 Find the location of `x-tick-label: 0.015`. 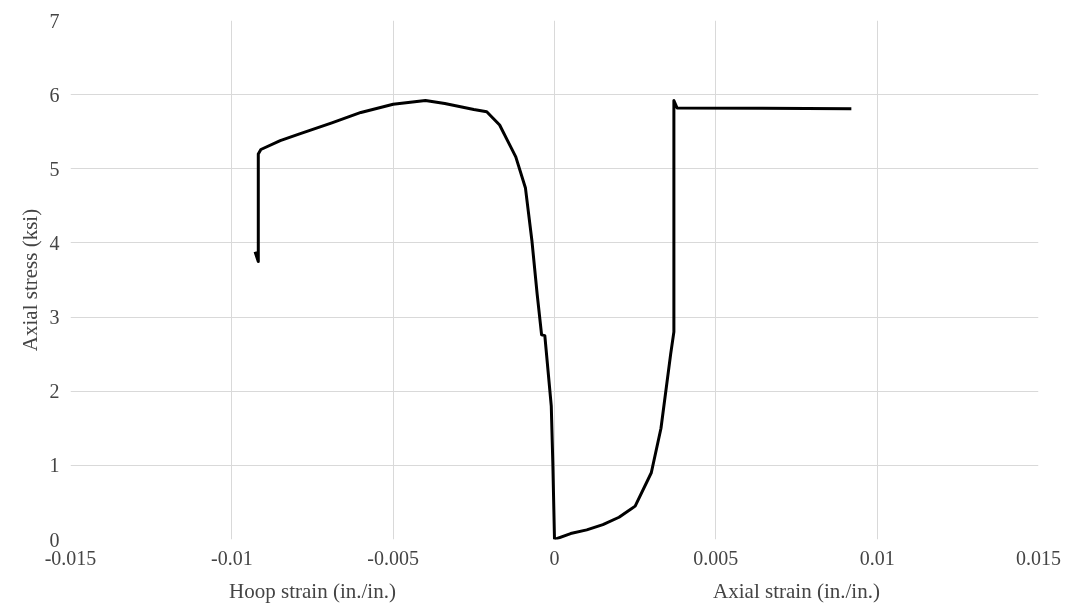

x-tick-label: 0.015 is located at coordinates (1038, 557).